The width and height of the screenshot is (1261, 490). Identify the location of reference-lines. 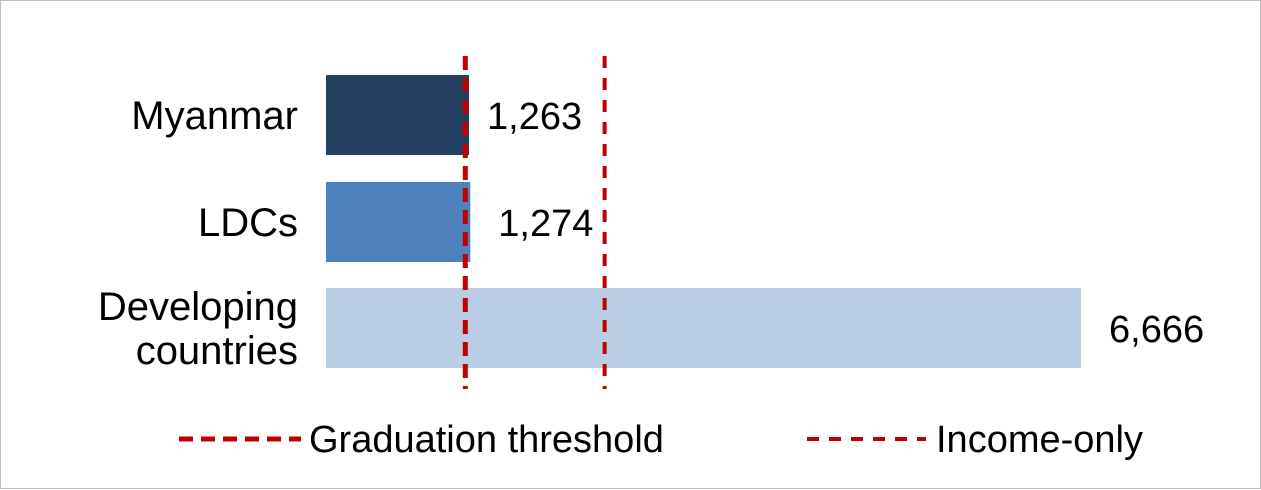
(534, 222).